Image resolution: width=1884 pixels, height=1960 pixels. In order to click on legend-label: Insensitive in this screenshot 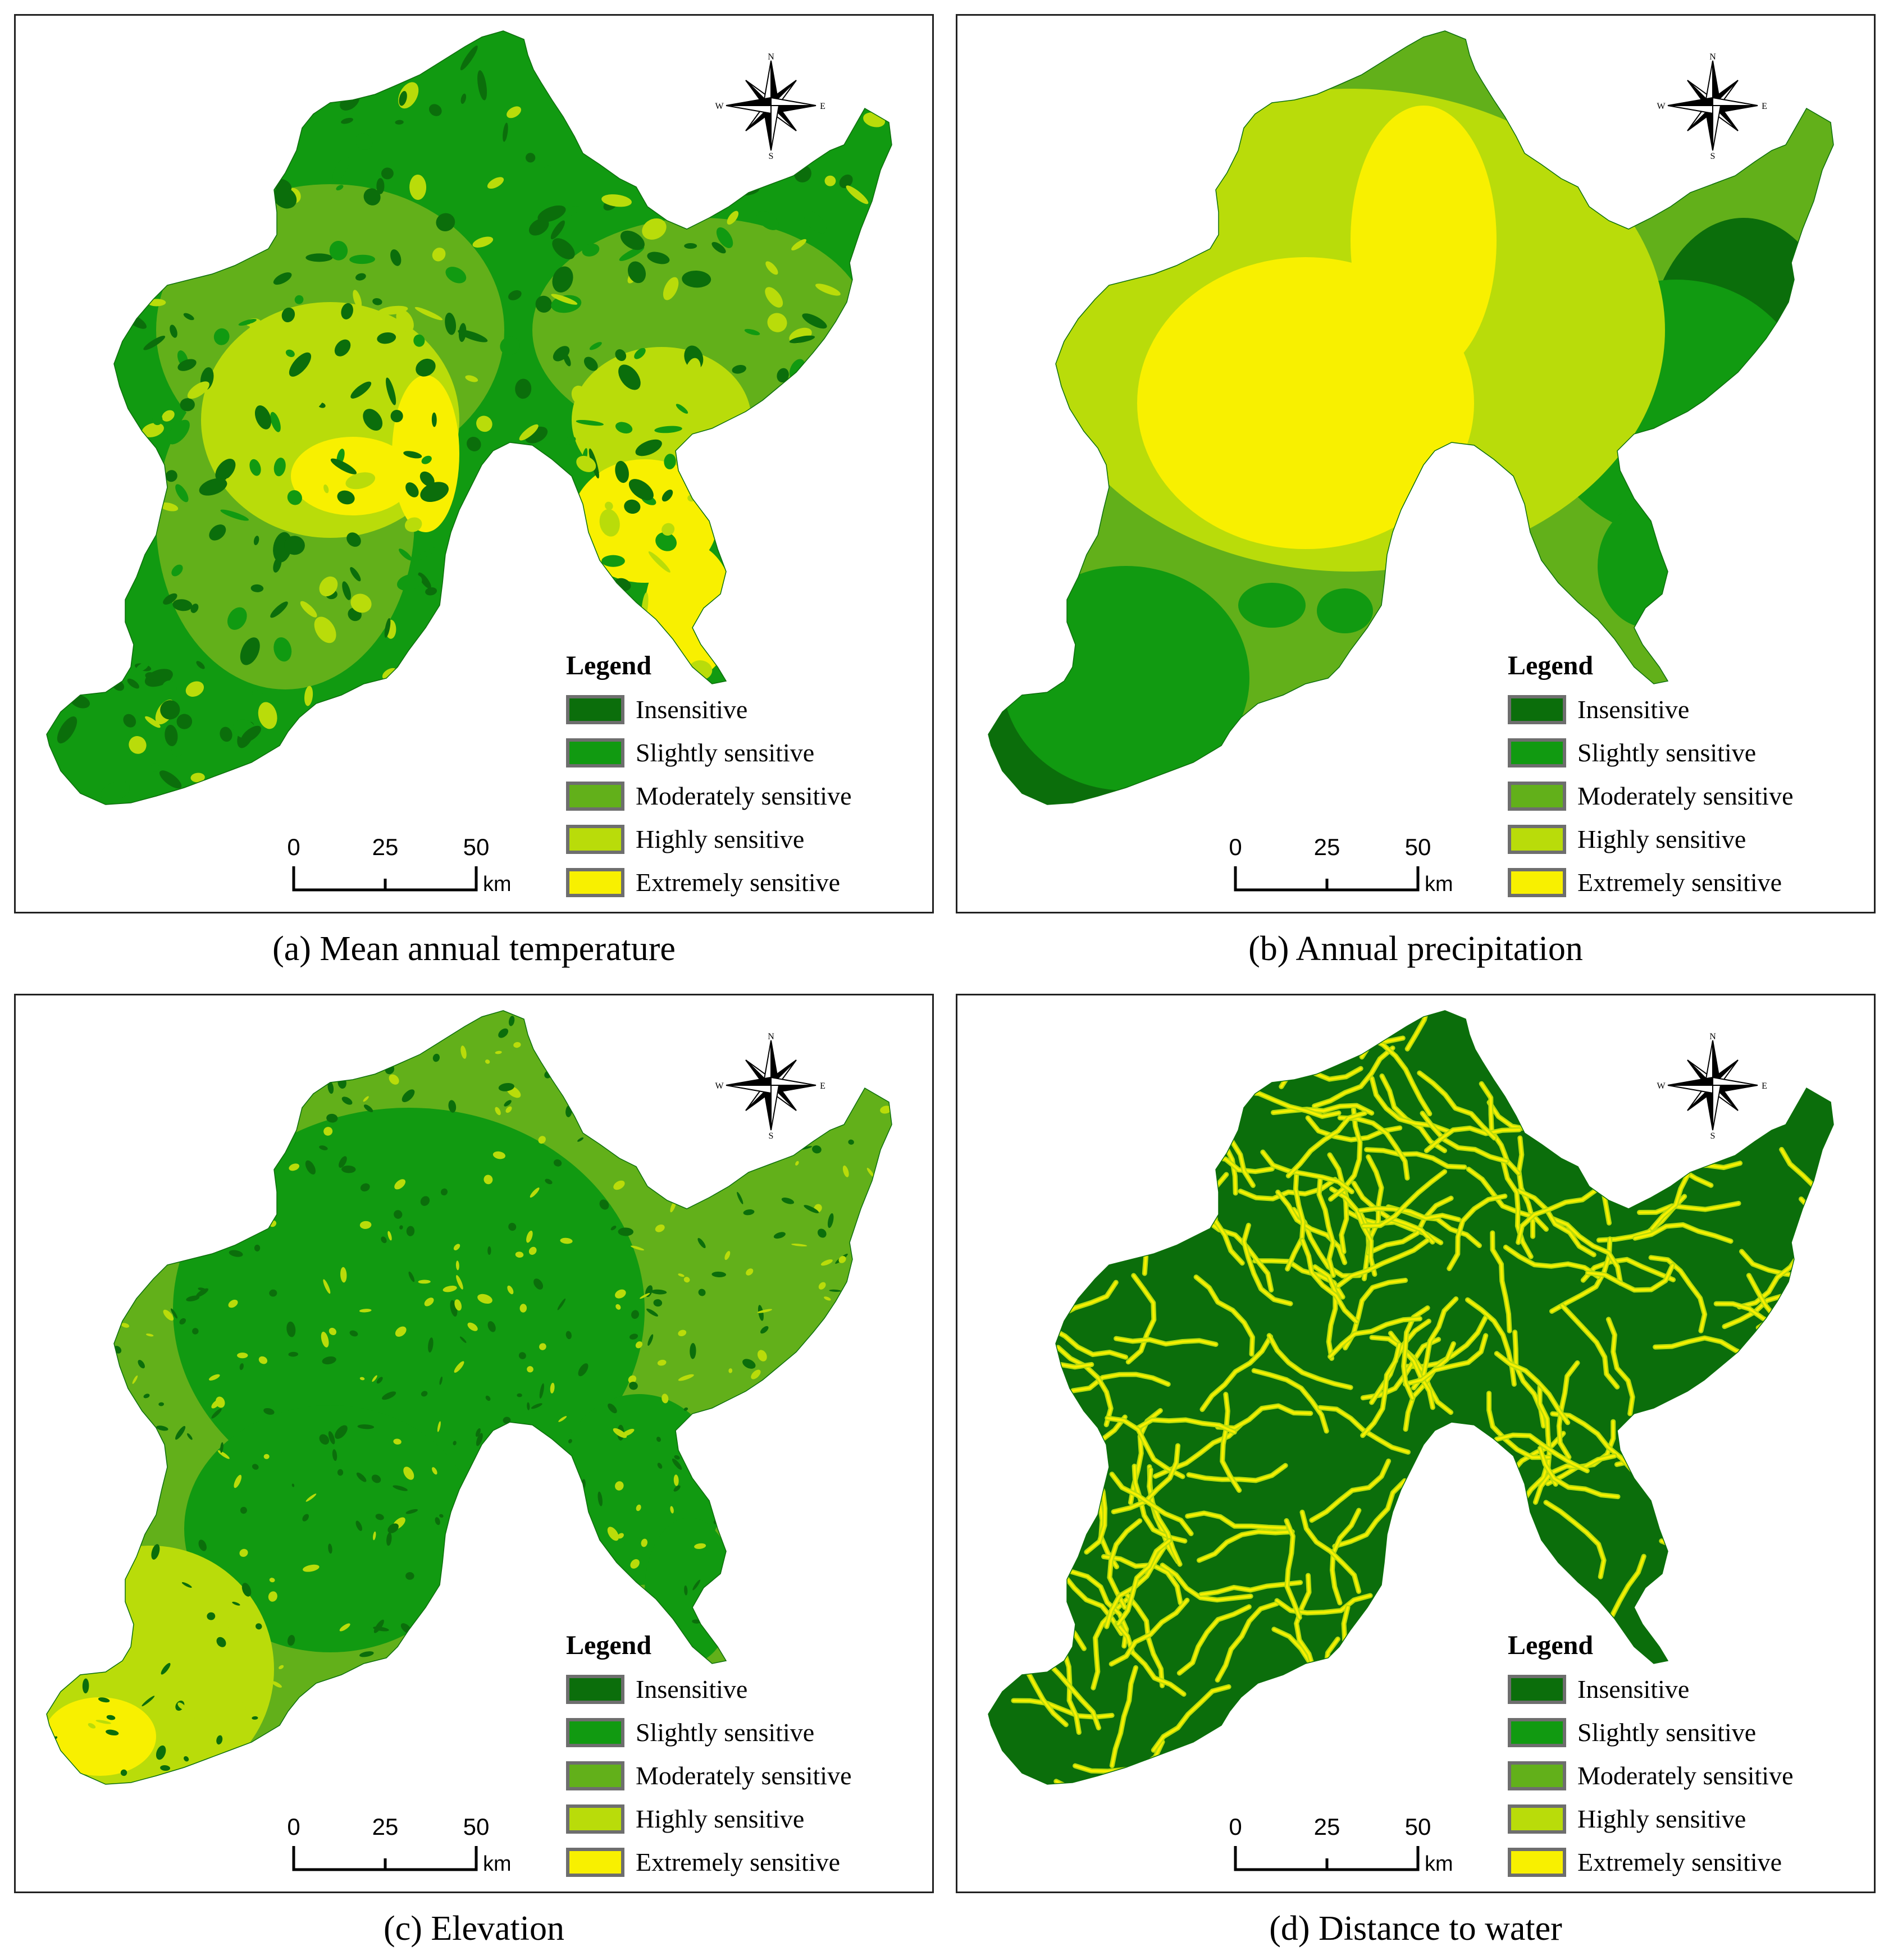, I will do `click(1633, 709)`.